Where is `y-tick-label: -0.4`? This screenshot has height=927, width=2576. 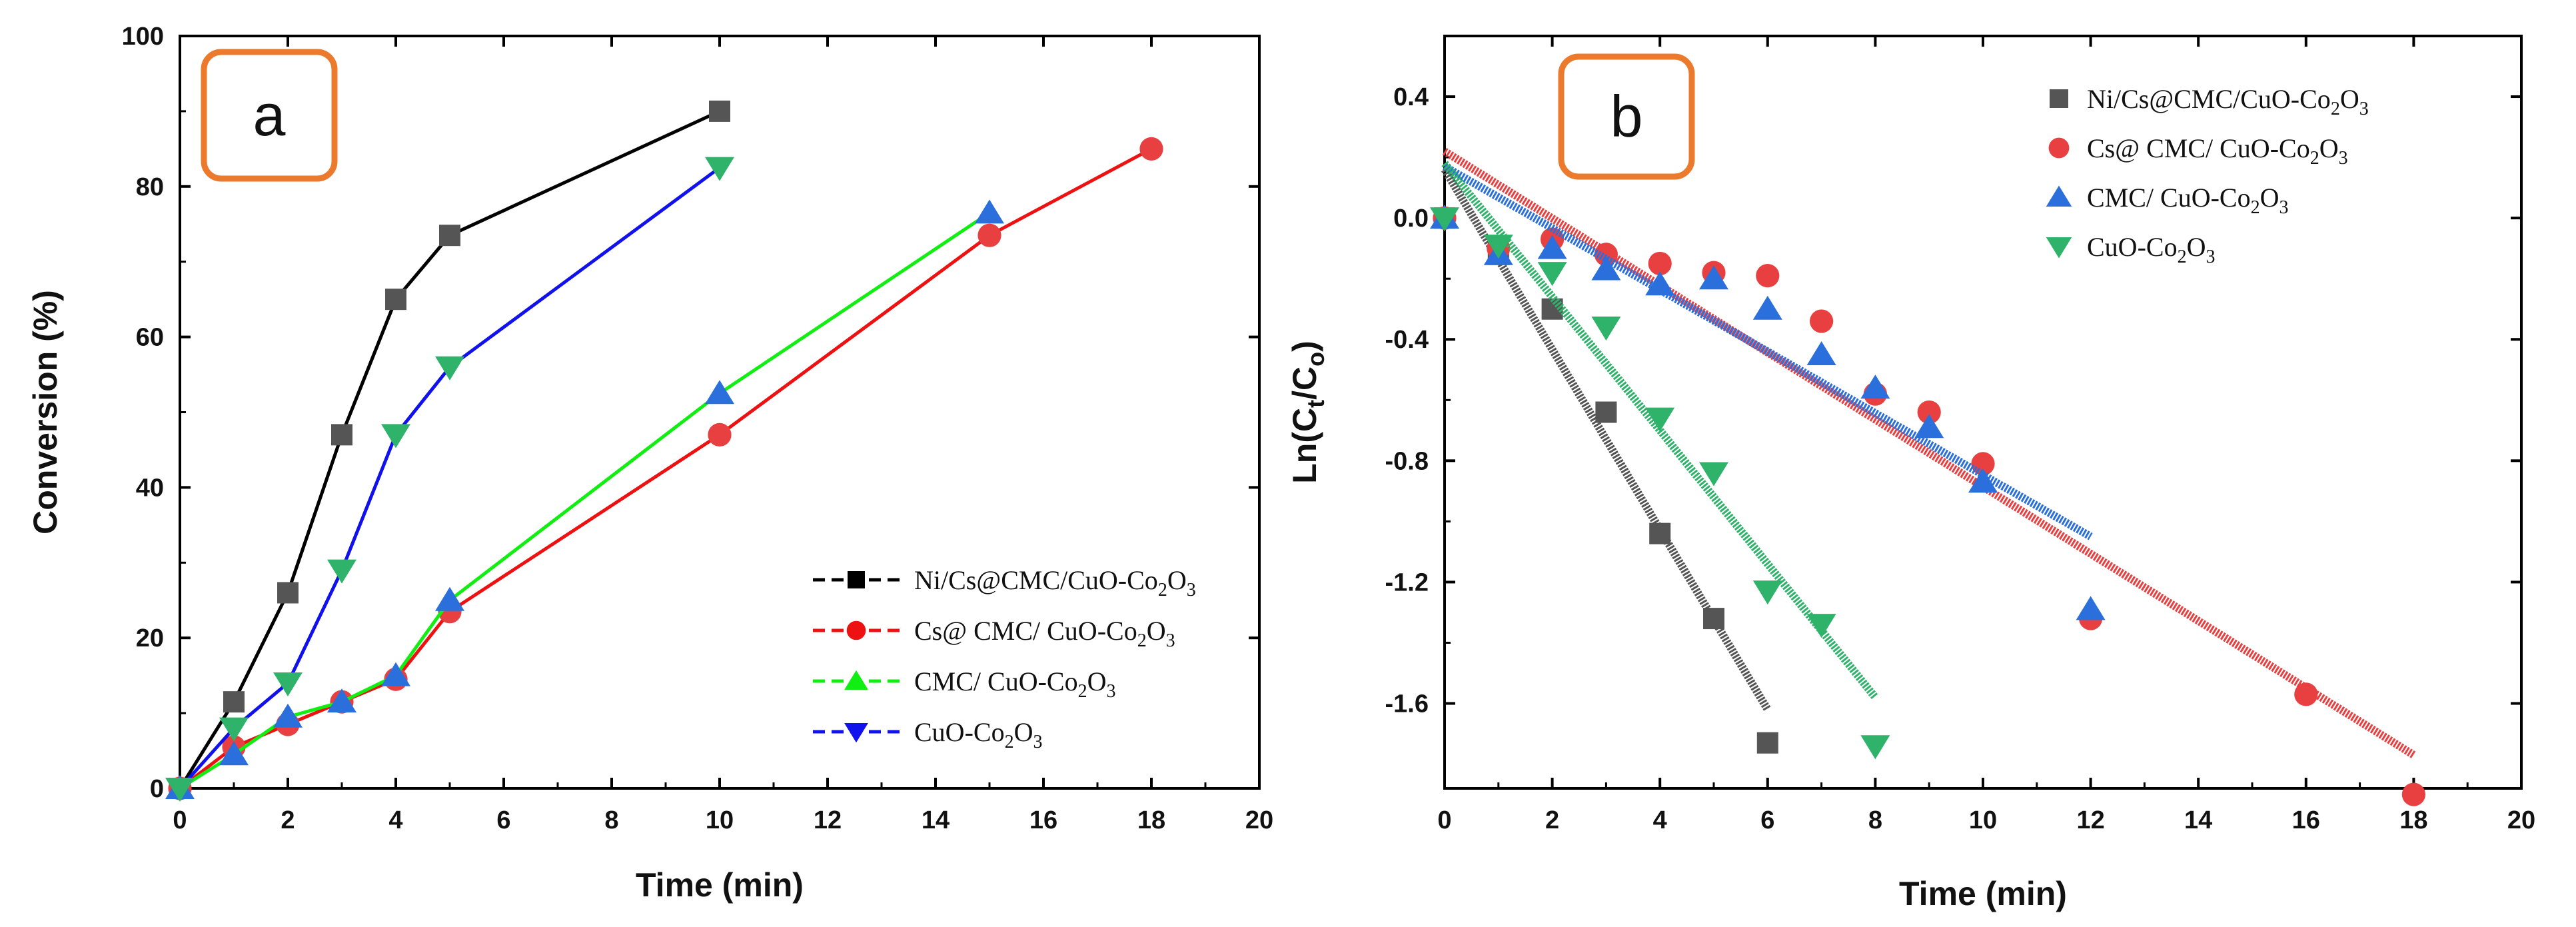 y-tick-label: -0.4 is located at coordinates (1407, 340).